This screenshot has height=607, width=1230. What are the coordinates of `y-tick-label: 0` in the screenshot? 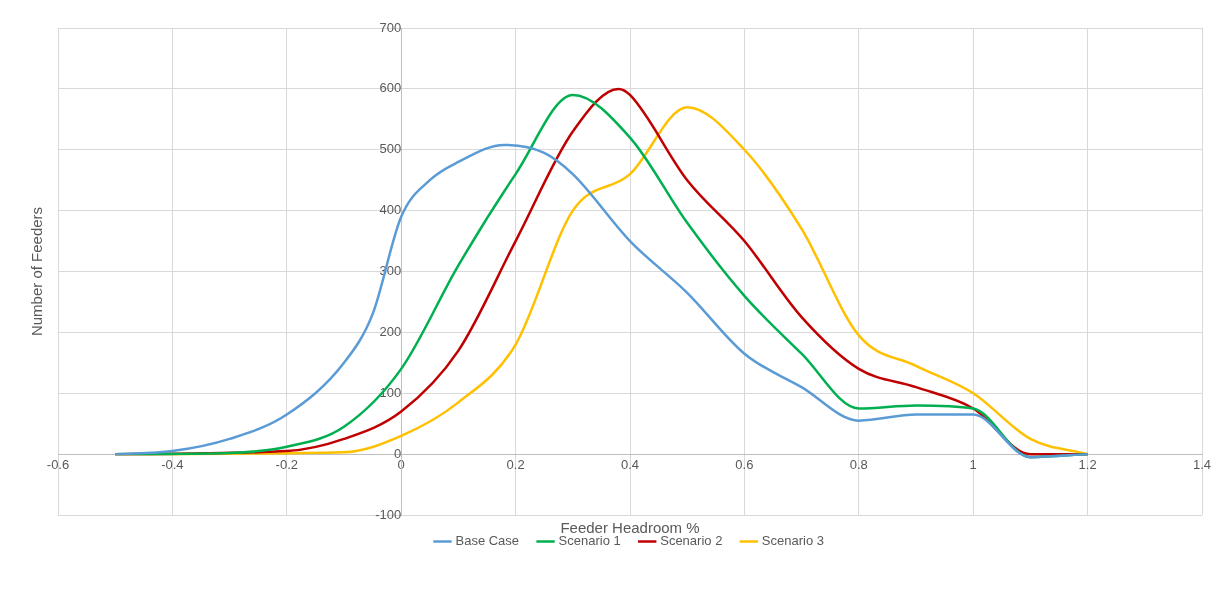 It's located at (397, 453).